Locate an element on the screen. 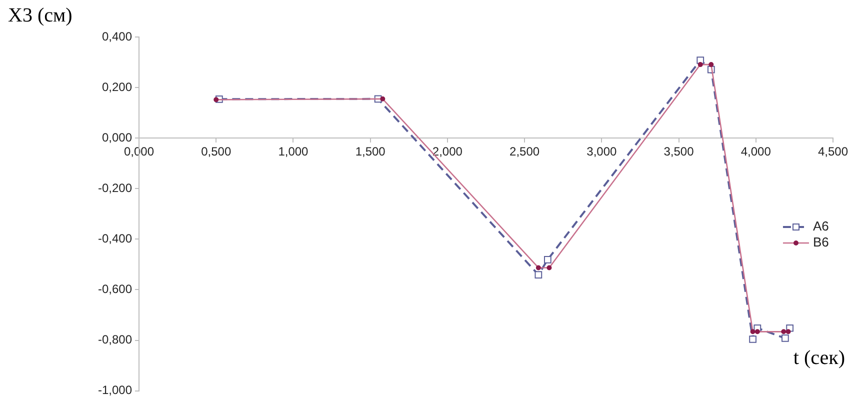  x-tick-label: 4,000 is located at coordinates (756, 151).